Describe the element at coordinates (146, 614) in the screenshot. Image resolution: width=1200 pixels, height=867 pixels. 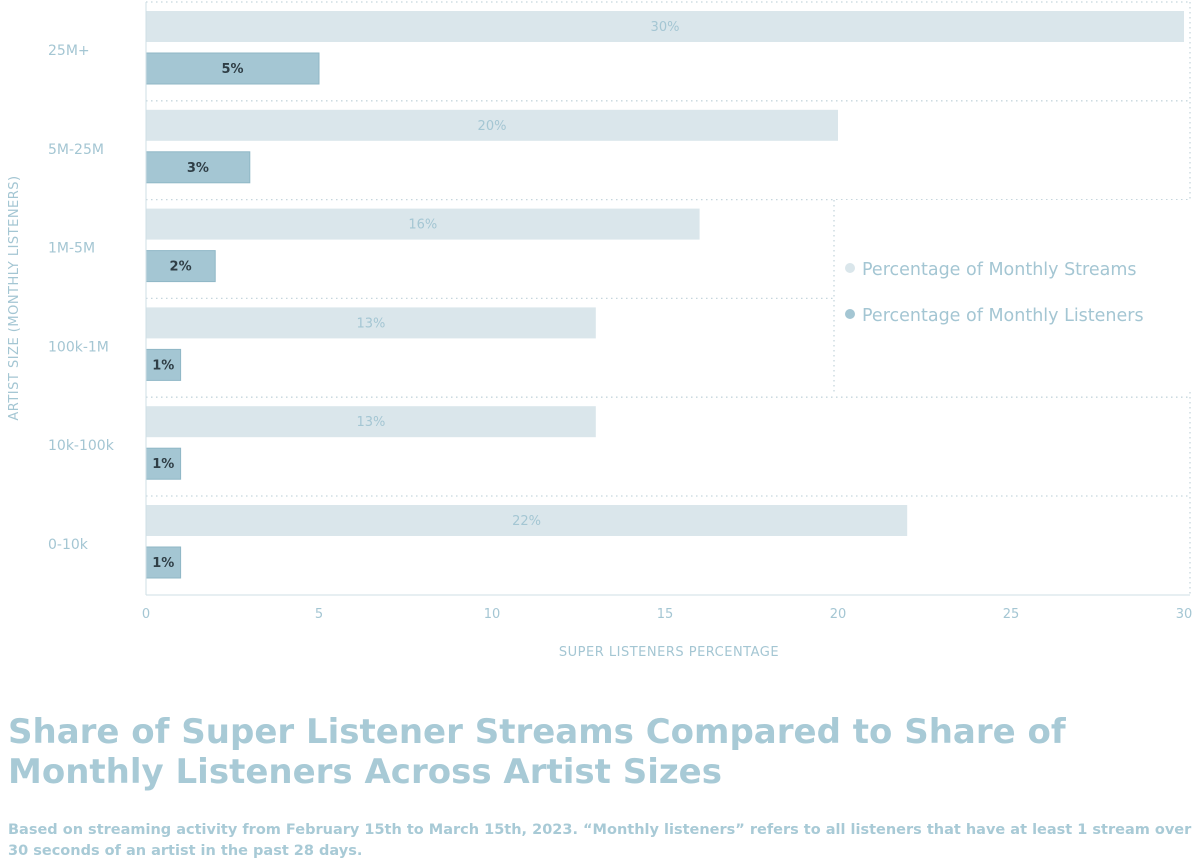
I see `x-tick-label: 0` at that location.